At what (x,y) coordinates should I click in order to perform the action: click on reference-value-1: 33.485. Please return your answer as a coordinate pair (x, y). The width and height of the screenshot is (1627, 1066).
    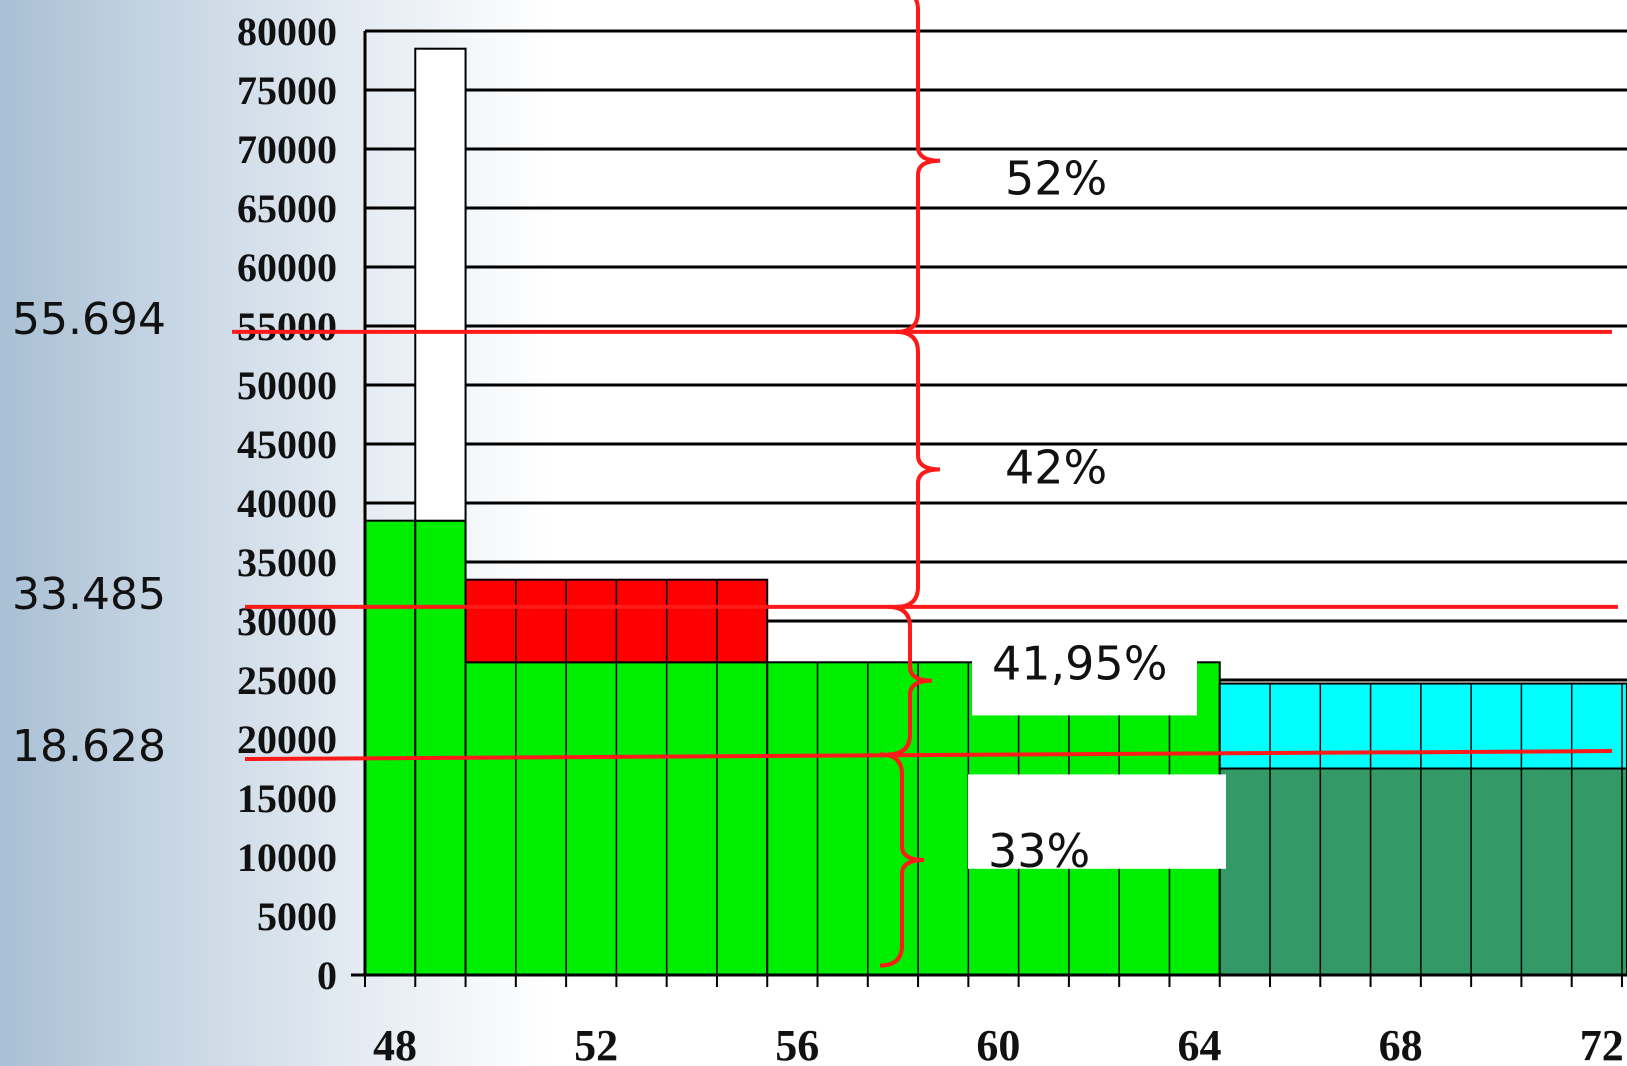
    Looking at the image, I should click on (89, 594).